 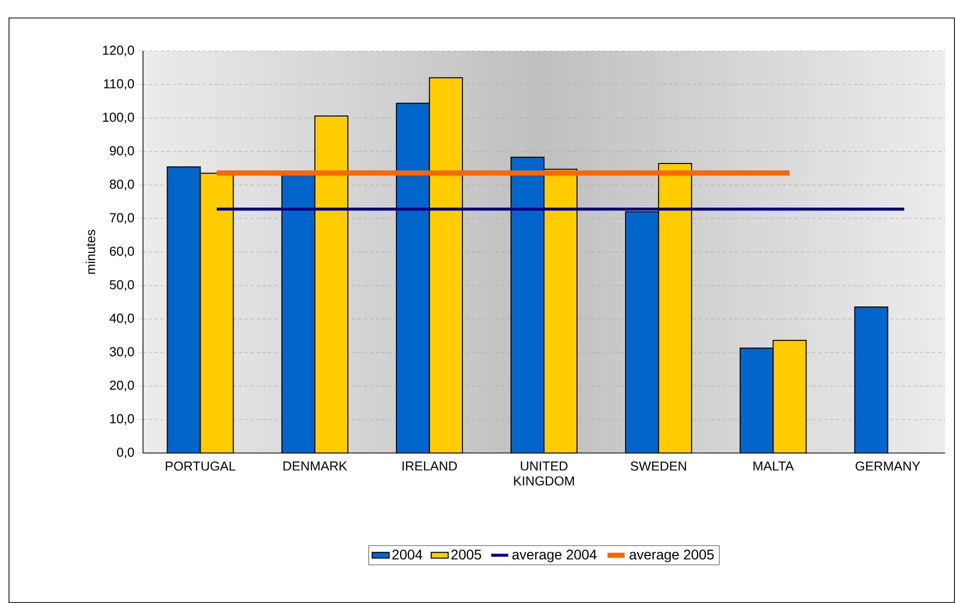 What do you see at coordinates (125, 453) in the screenshot?
I see `y-tick-label: 0,0` at bounding box center [125, 453].